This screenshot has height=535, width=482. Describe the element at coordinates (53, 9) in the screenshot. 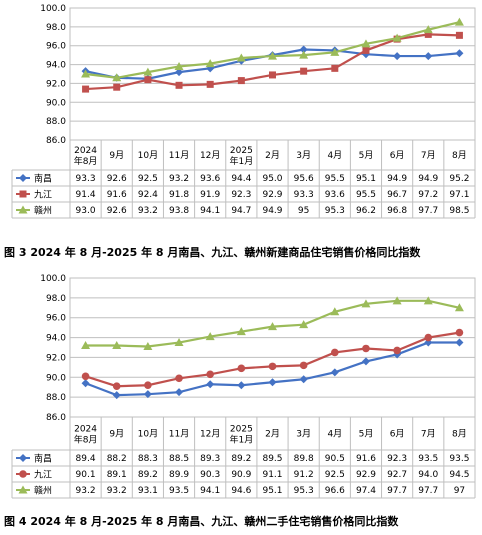

I see `y-tick-label: 100.0` at that location.